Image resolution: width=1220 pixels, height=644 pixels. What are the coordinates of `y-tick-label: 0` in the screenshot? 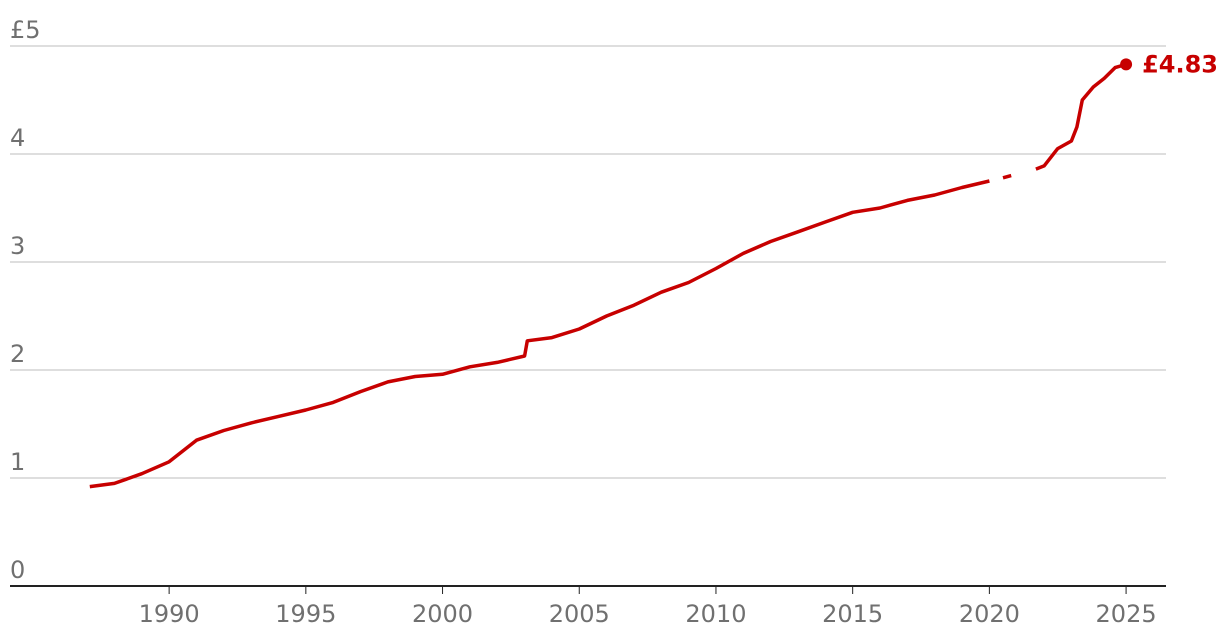 It's located at (17, 570).